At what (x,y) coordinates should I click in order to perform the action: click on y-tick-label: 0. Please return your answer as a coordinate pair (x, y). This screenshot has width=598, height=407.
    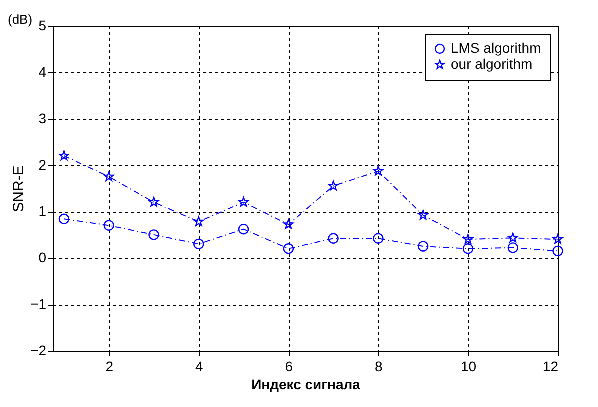
    Looking at the image, I should click on (42, 258).